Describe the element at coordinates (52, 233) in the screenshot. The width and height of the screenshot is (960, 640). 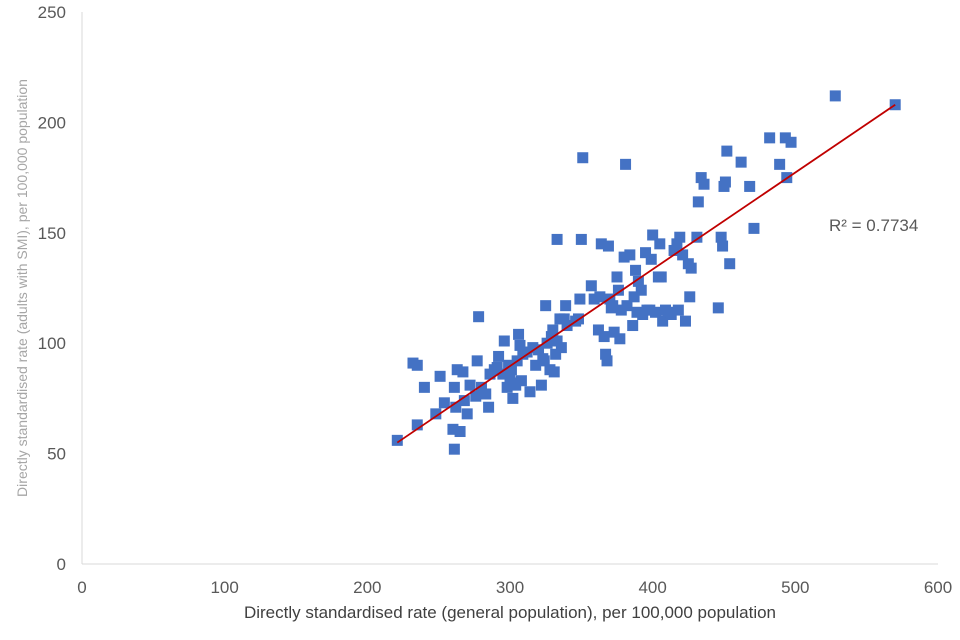
I see `y-tick-label: 150` at that location.